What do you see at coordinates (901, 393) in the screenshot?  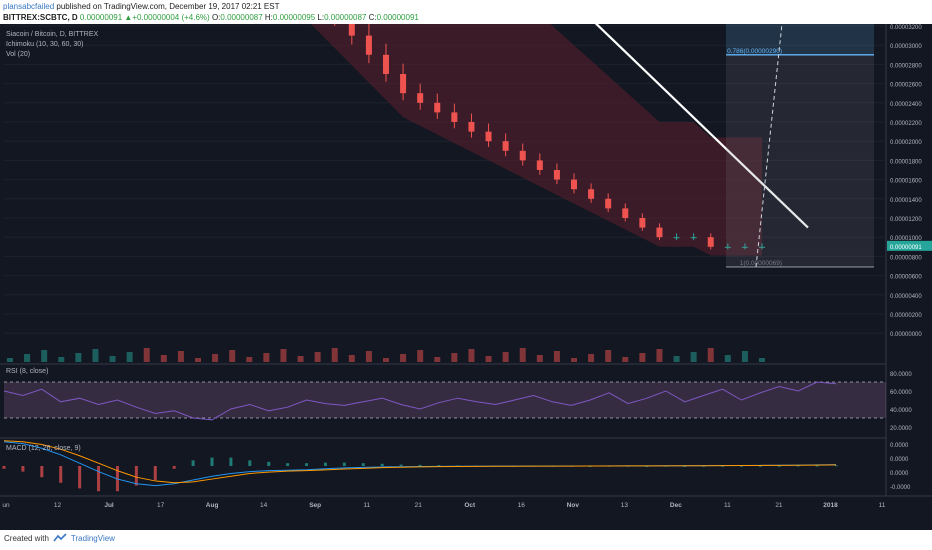 I see `rsi-tick-label: 60.0000` at bounding box center [901, 393].